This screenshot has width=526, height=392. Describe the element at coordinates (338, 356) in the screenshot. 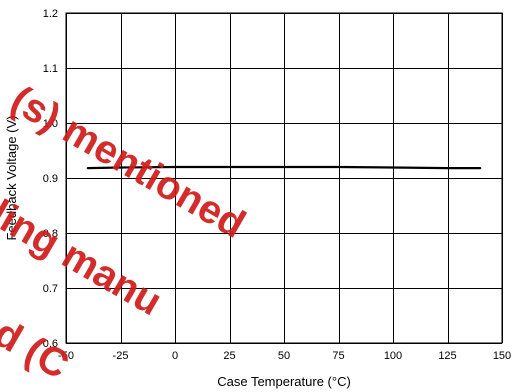

I see `x-tick-label: 75` at that location.